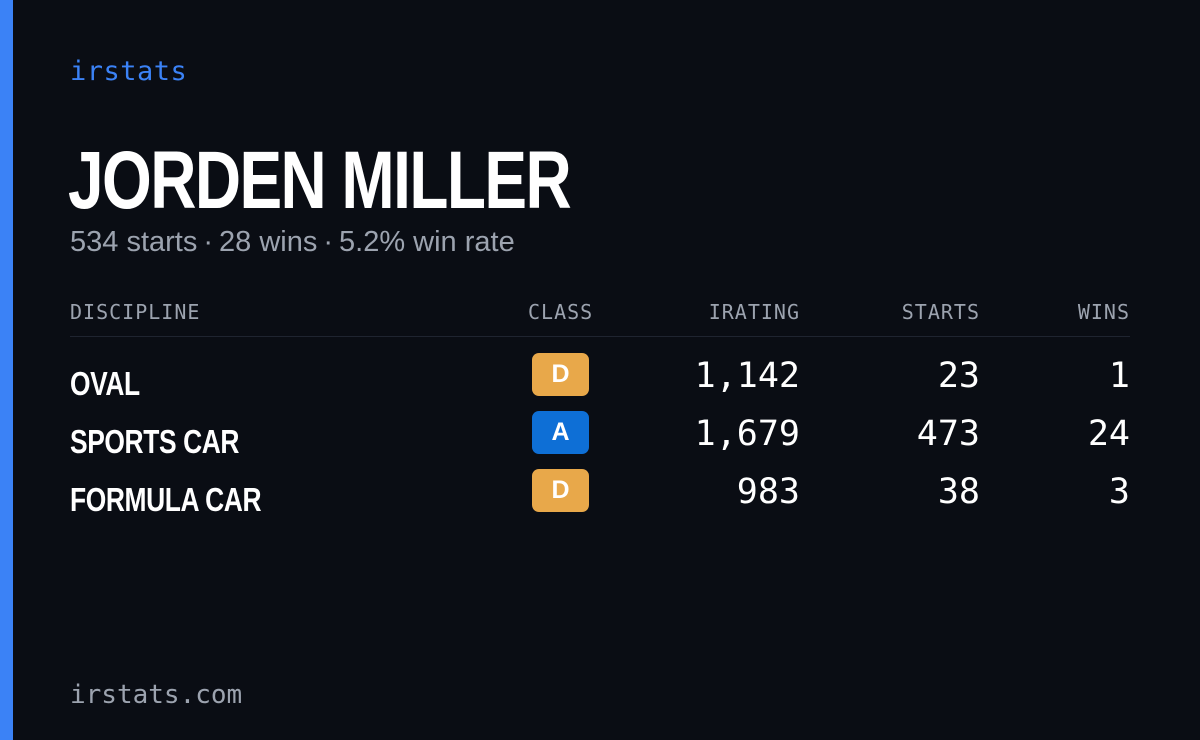 The width and height of the screenshot is (1200, 740). What do you see at coordinates (948, 434) in the screenshot?
I see `starts-value: 473` at bounding box center [948, 434].